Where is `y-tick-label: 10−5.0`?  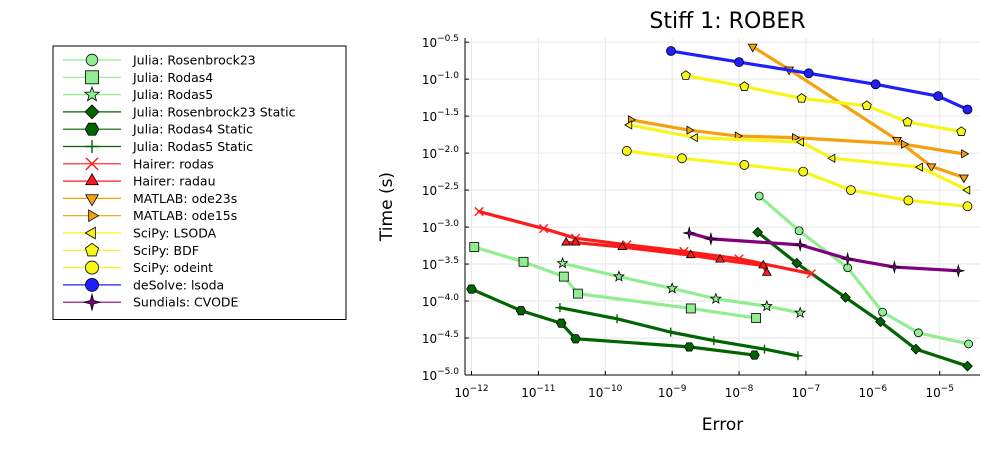
y-tick-label: 10−5.0 is located at coordinates (440, 375).